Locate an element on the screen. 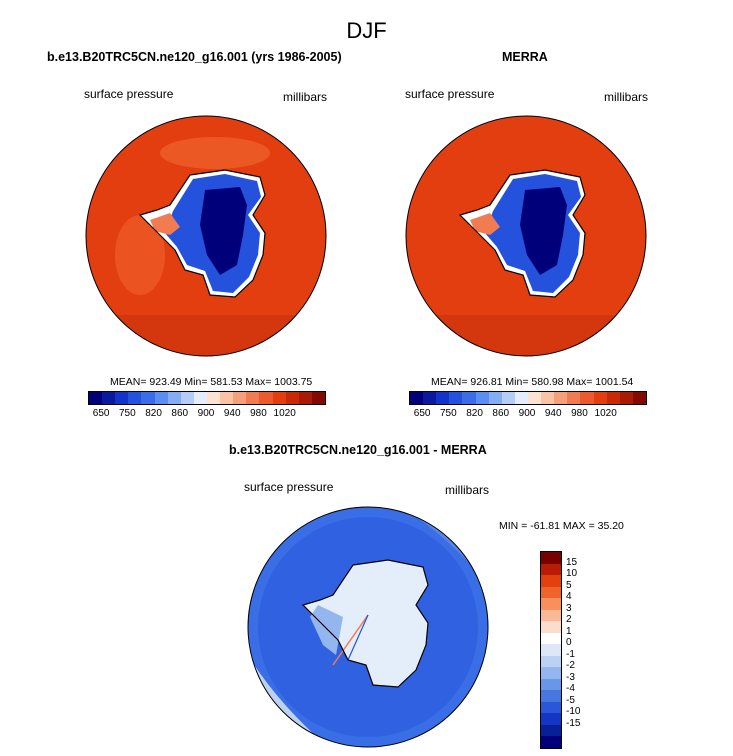 Image resolution: width=733 pixels, height=756 pixels. colorbar-tick-label: 5 is located at coordinates (569, 585).